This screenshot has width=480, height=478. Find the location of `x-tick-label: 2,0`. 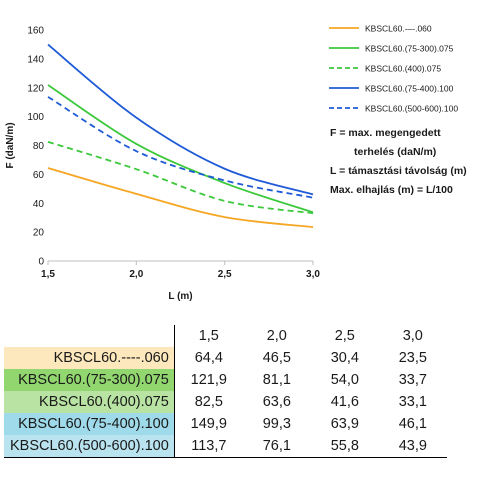

x-tick-label: 2,0 is located at coordinates (136, 274).